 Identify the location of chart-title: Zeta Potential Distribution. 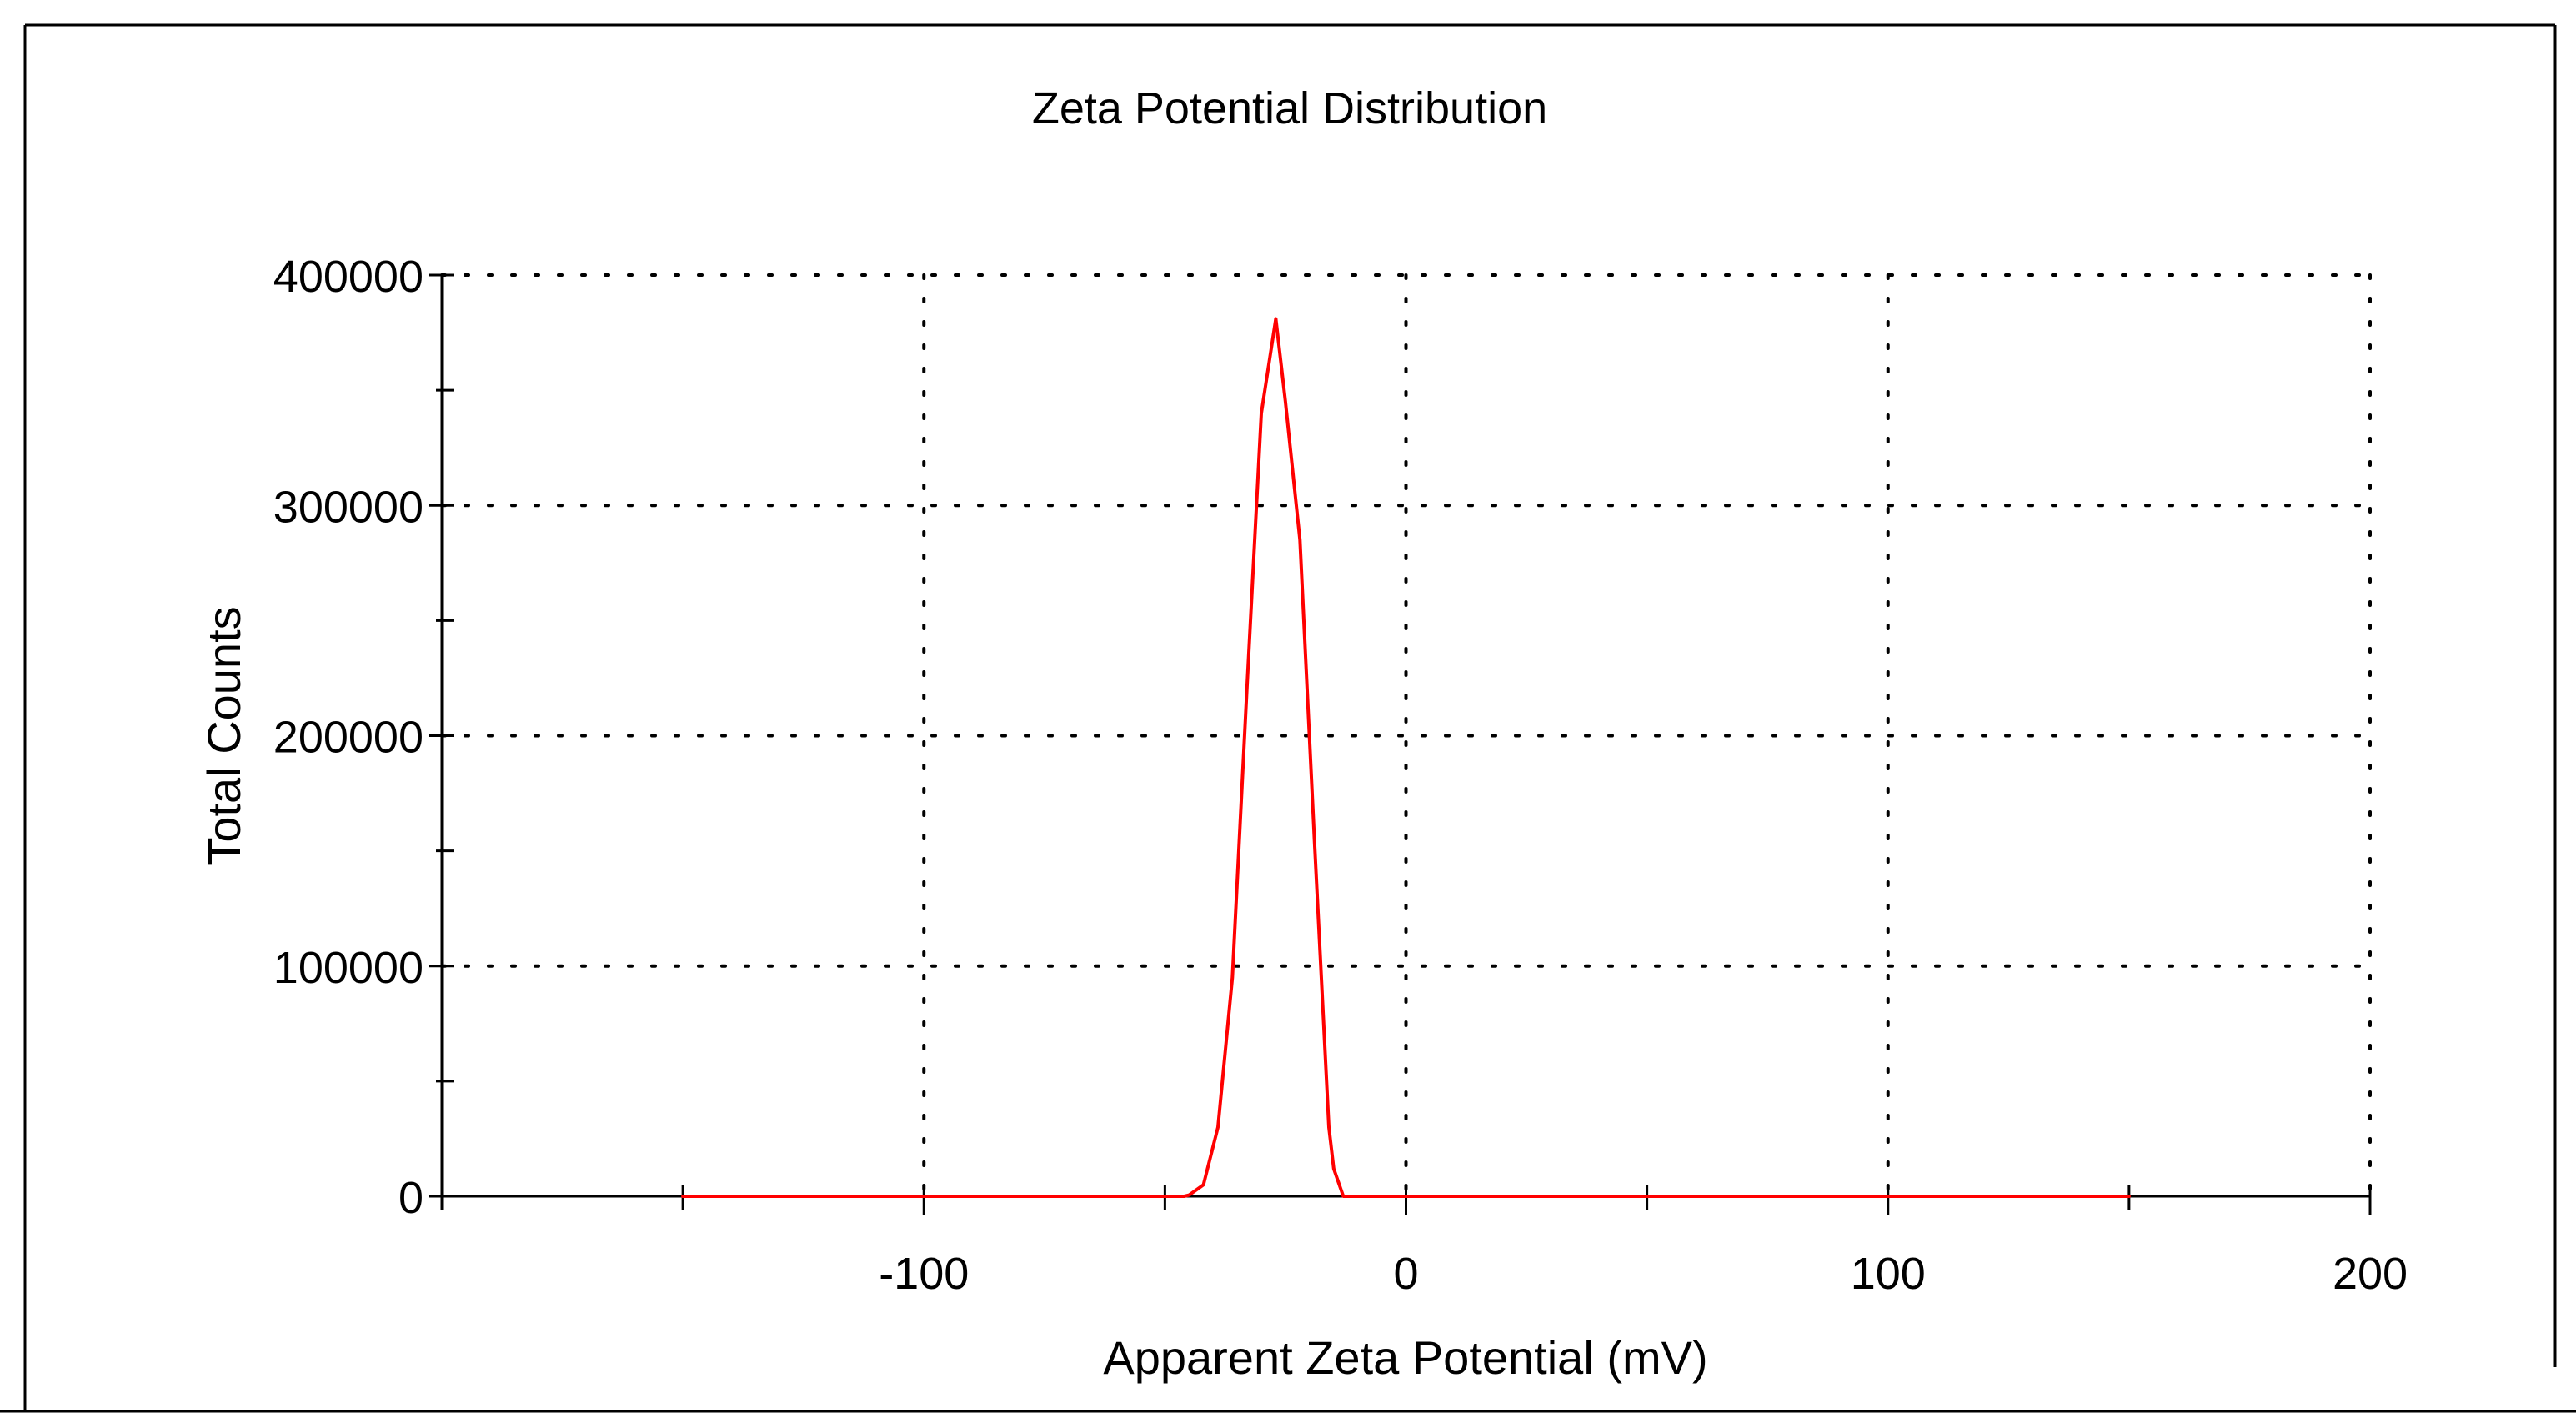
(1289, 108).